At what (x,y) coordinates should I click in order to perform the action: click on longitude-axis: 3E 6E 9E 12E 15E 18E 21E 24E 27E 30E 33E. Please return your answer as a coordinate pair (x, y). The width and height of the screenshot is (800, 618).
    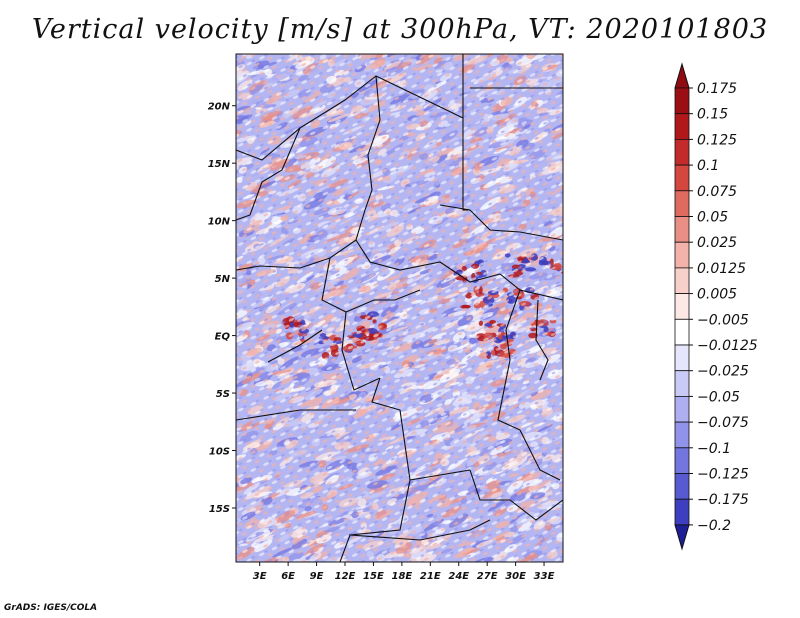
    Looking at the image, I should click on (404, 572).